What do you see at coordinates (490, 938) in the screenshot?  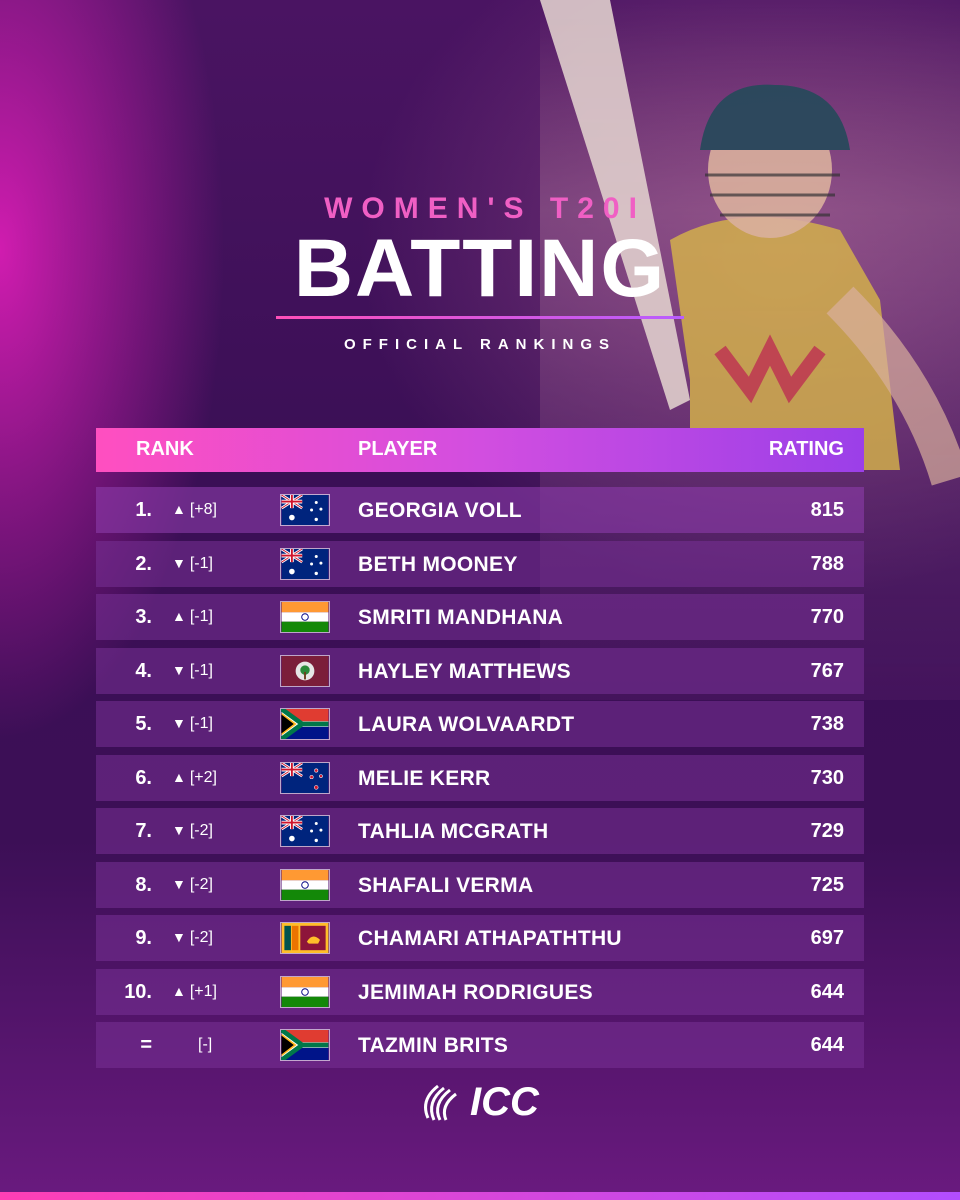 I see `player-name: CHAMARI ATHAPATHTHU` at bounding box center [490, 938].